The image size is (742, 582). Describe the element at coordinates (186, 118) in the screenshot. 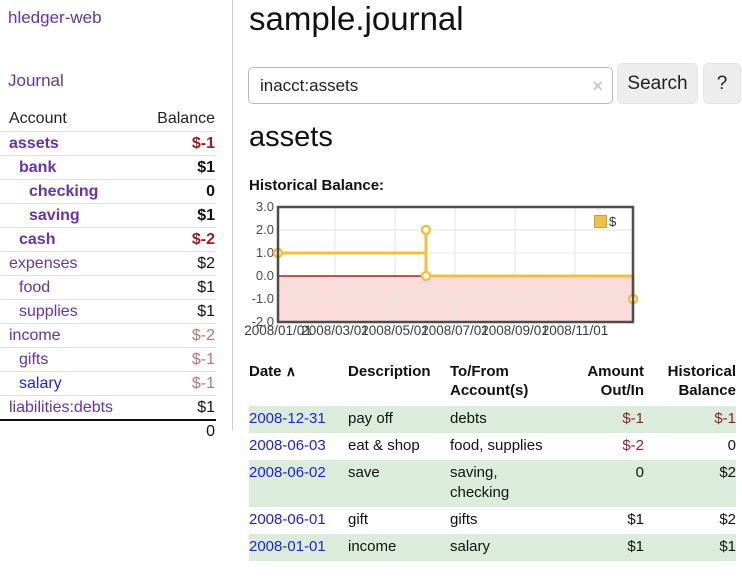

I see `balance-column-header: Balance` at that location.